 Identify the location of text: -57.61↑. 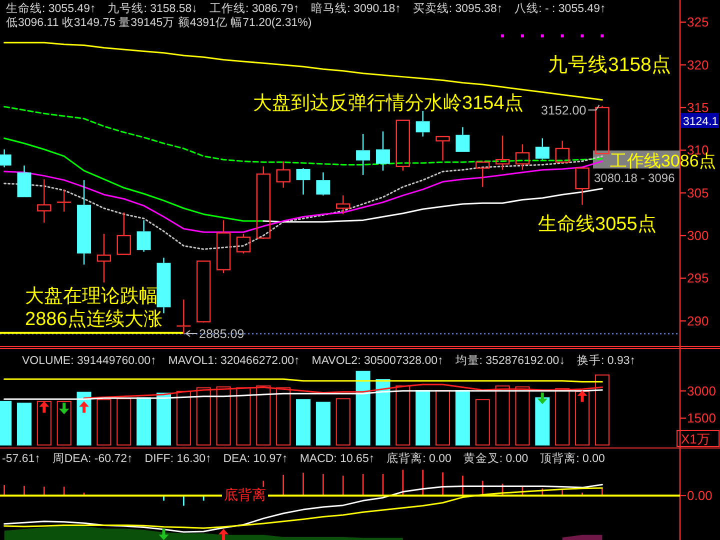
(21, 459).